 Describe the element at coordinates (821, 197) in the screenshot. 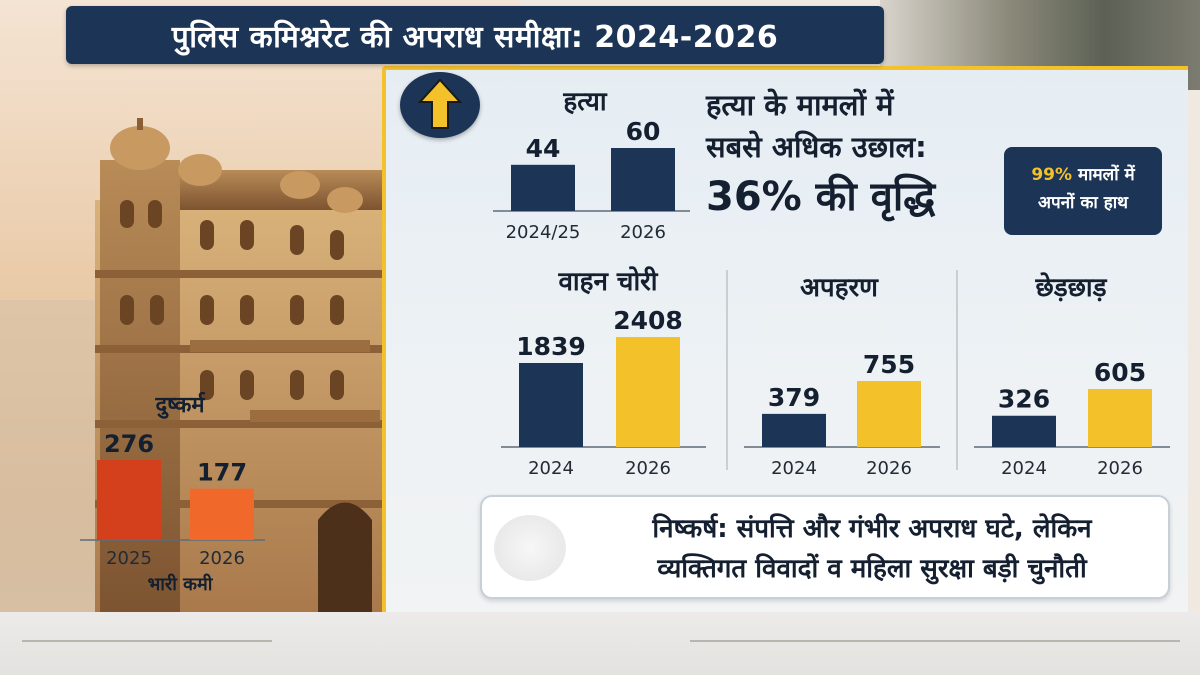

I see `headline-line3: 36% की वृद्धि` at that location.